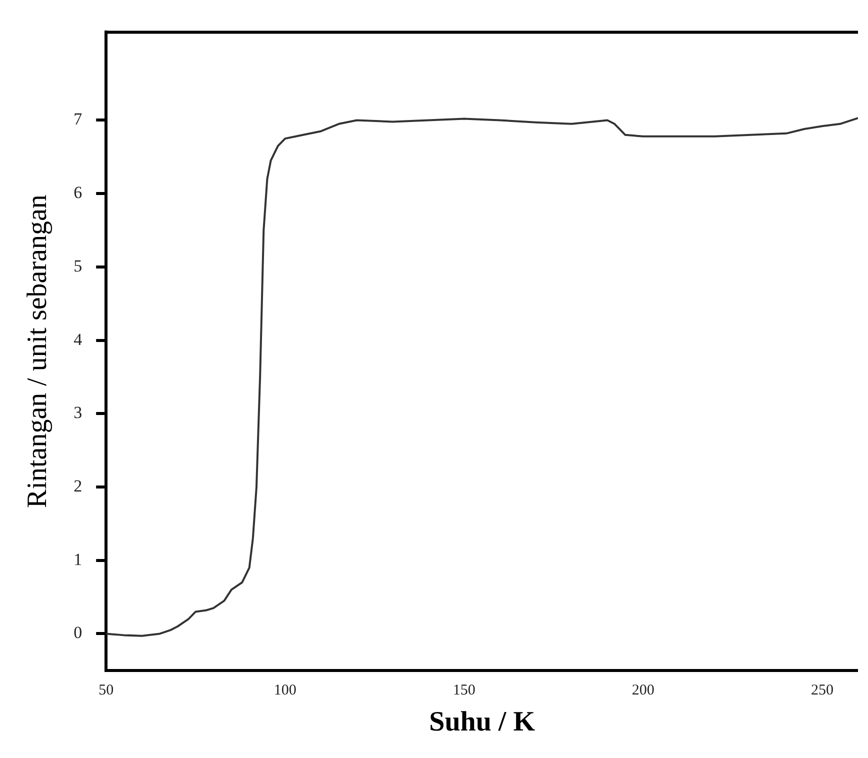 This screenshot has height=758, width=868. What do you see at coordinates (78, 632) in the screenshot?
I see `y-tick-label: 0` at bounding box center [78, 632].